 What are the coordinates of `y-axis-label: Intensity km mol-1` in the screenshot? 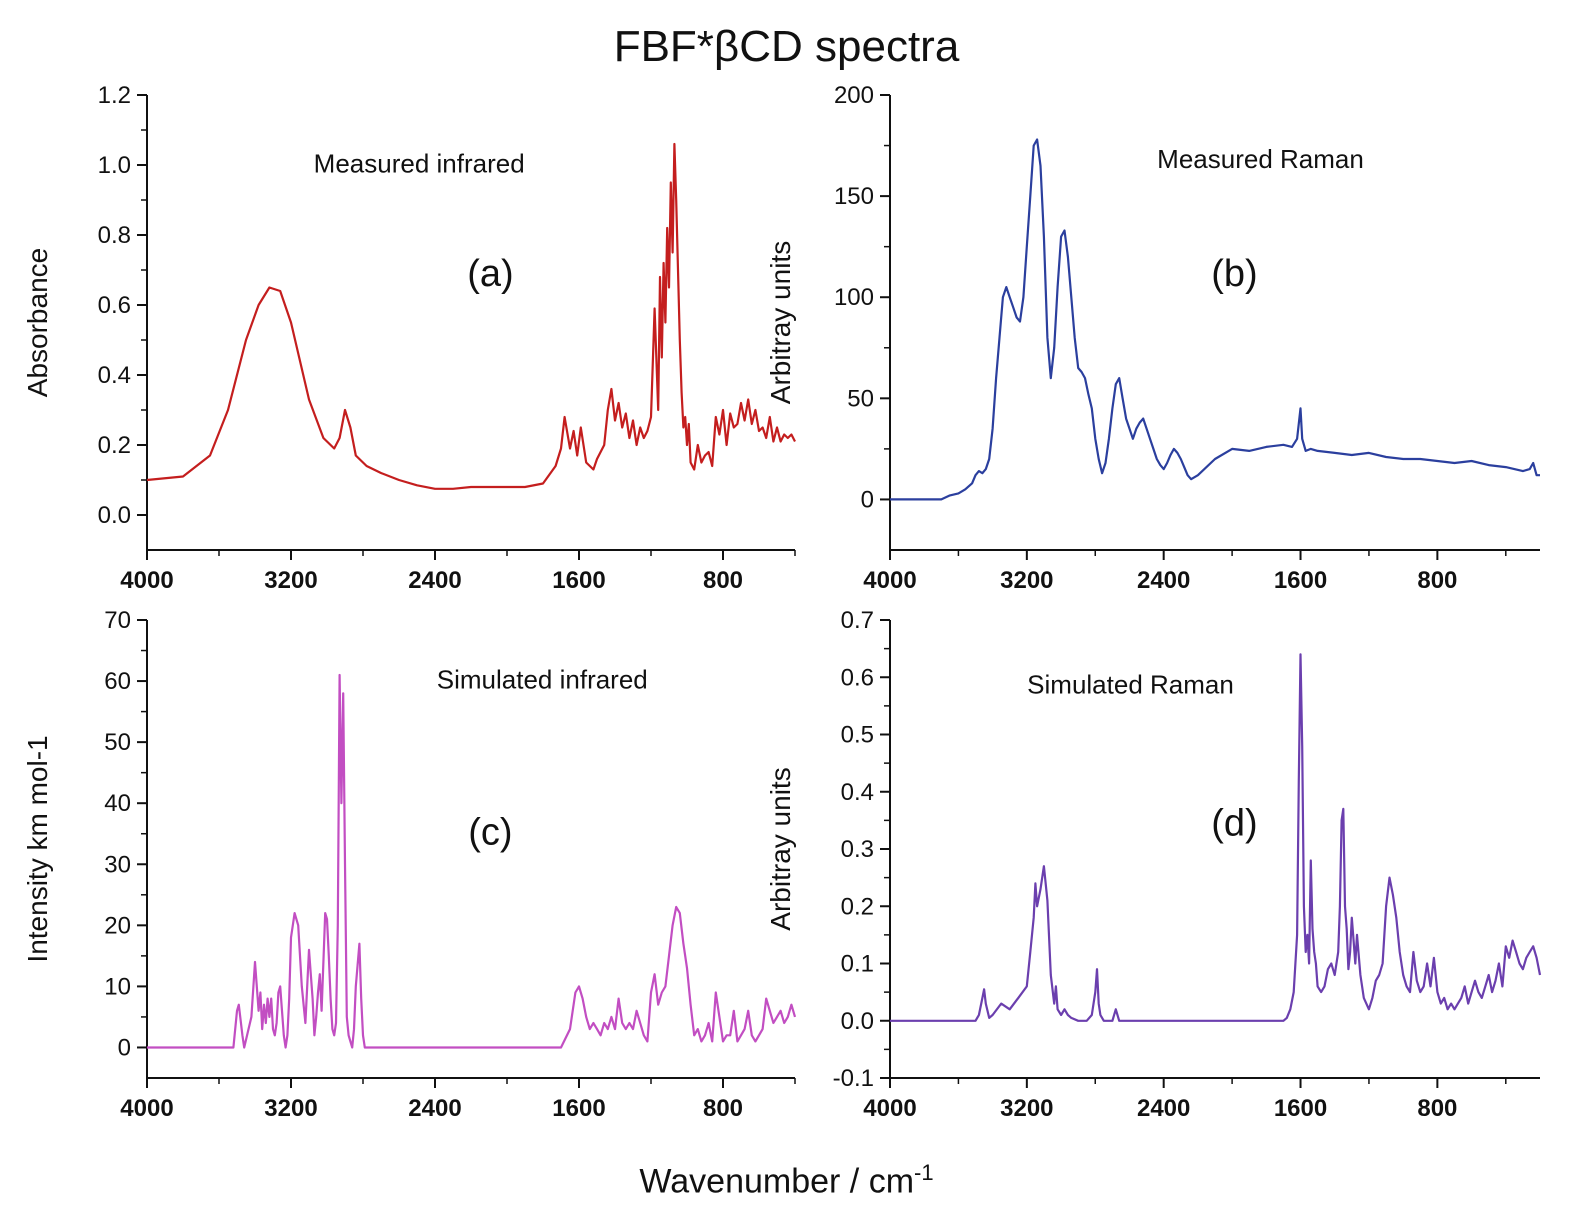 It's located at (37, 848).